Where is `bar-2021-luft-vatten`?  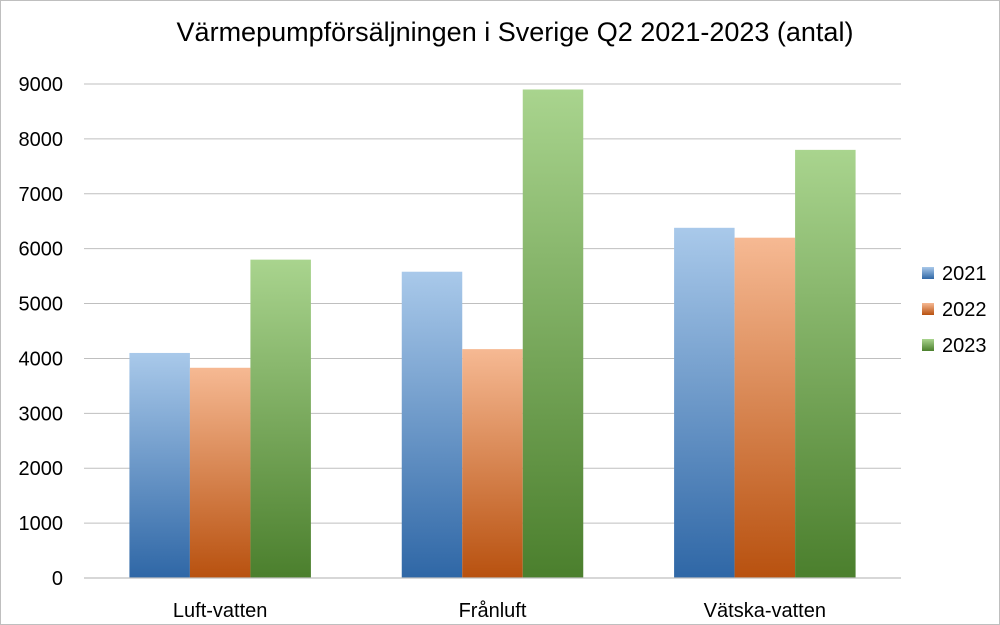 bar-2021-luft-vatten is located at coordinates (159, 465).